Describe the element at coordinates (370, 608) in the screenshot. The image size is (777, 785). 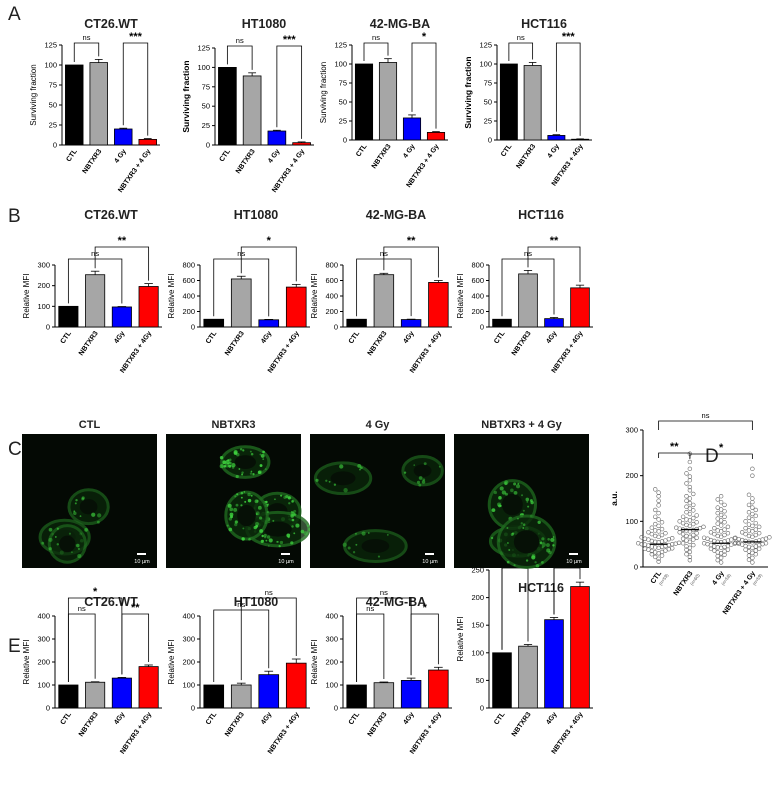
I see `significance-label: ns` at that location.